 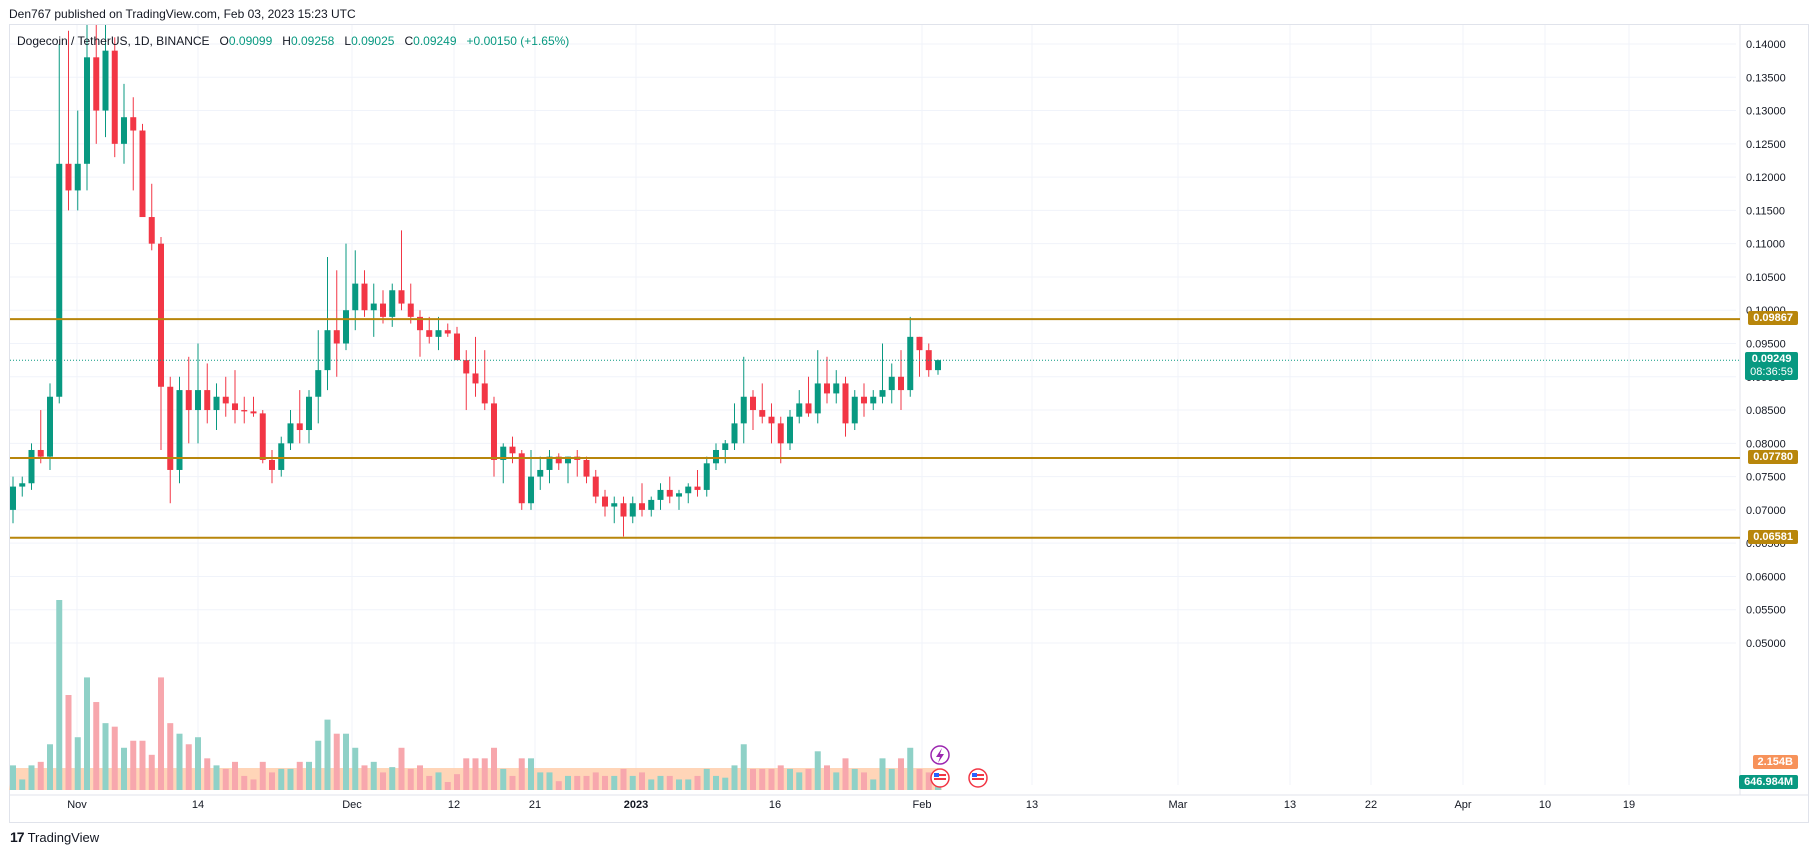 I want to click on low-value: 0.09025, so click(x=373, y=41).